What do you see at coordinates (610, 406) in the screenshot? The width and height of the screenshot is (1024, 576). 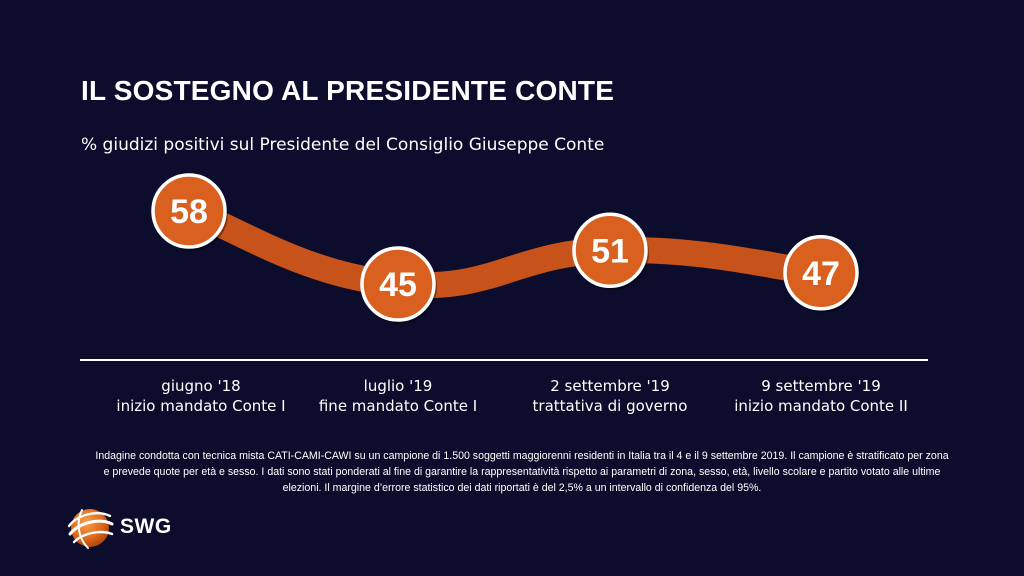 I see `x-tick-event: trattativa di governo` at bounding box center [610, 406].